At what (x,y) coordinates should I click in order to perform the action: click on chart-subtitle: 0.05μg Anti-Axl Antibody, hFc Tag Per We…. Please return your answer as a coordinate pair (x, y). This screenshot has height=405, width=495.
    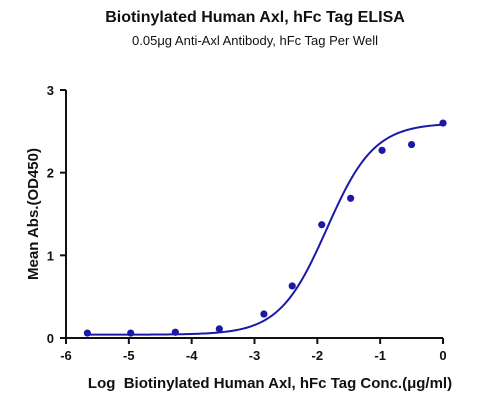
    Looking at the image, I should click on (255, 40).